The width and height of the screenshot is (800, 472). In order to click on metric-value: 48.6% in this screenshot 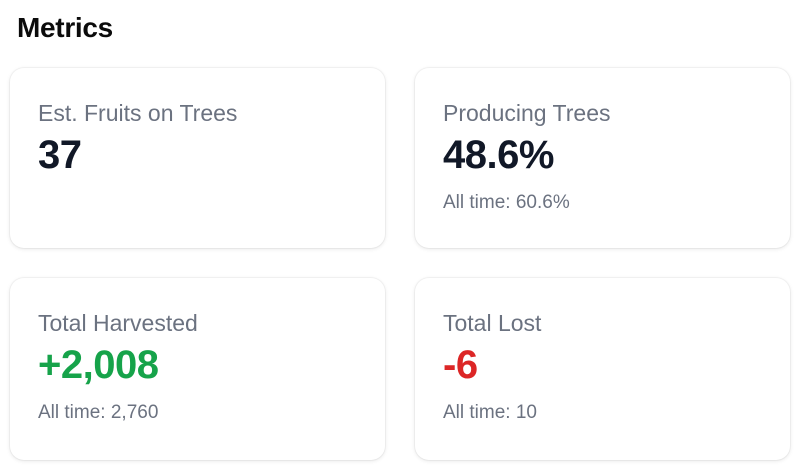, I will do `click(498, 155)`.